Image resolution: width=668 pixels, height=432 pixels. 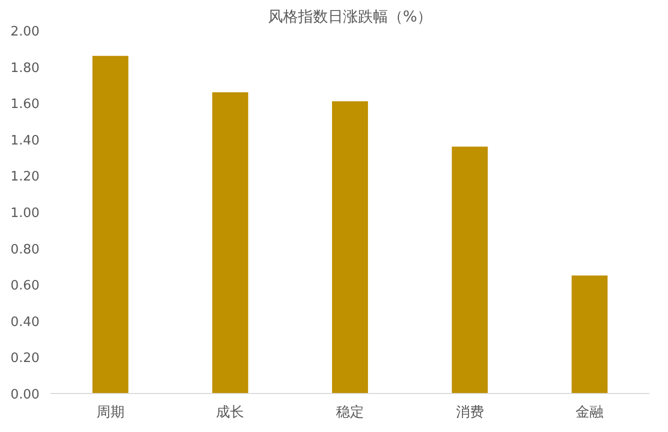 I want to click on x-tick-label: 金融, so click(x=590, y=412).